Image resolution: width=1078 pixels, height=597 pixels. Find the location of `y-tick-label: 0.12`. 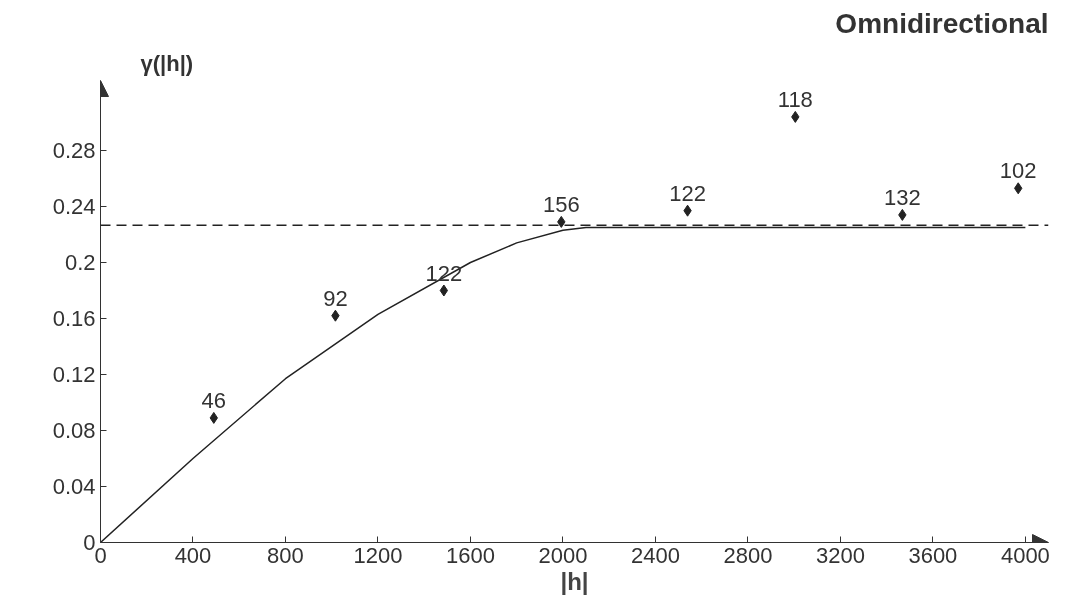

y-tick-label: 0.12 is located at coordinates (74, 374).